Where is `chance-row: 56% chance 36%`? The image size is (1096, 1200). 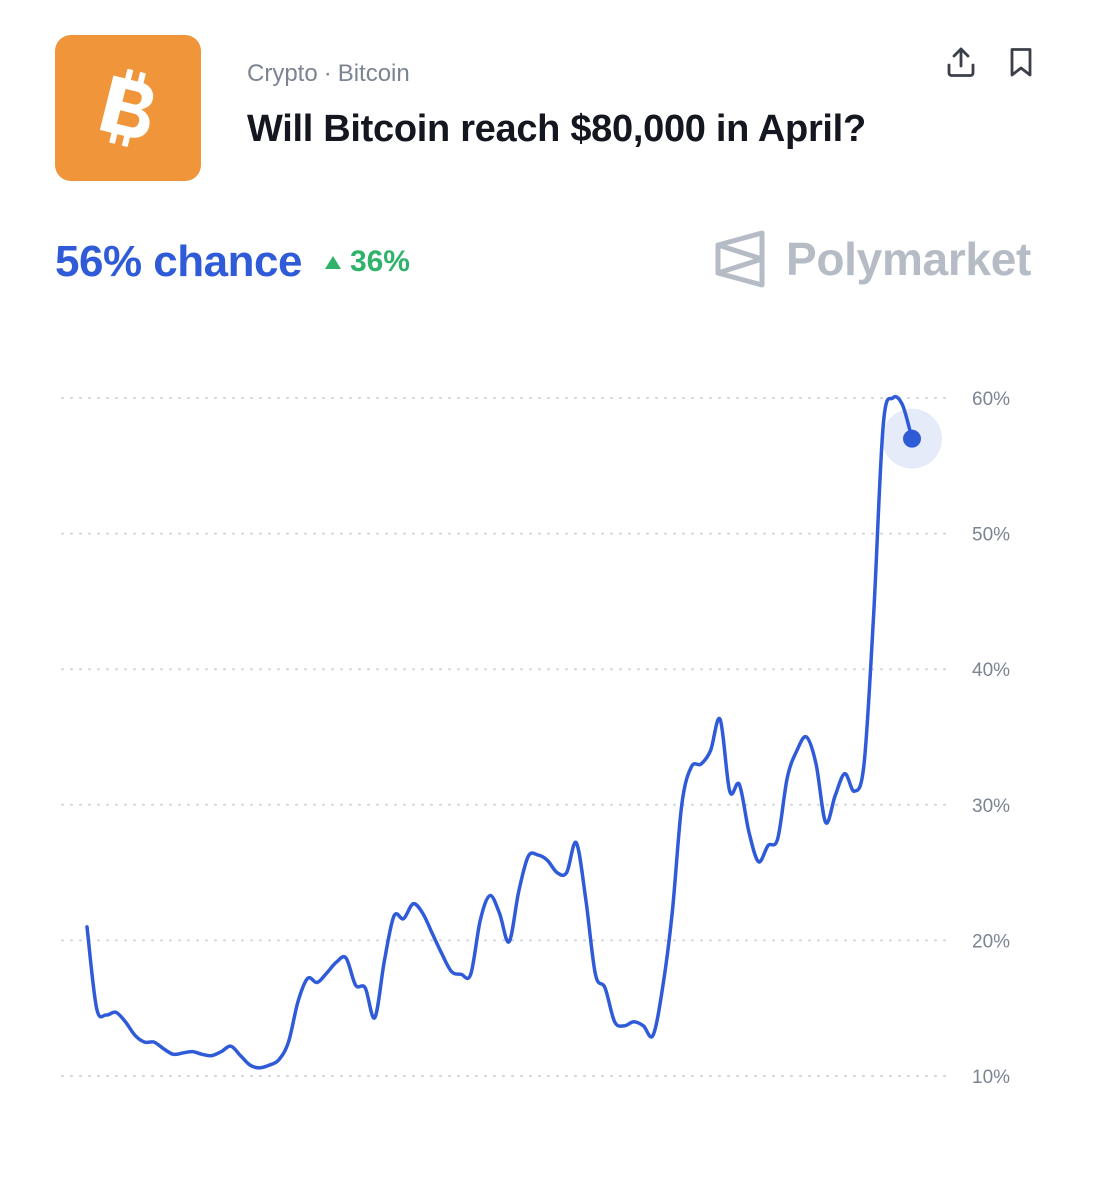 chance-row: 56% chance 36% is located at coordinates (232, 262).